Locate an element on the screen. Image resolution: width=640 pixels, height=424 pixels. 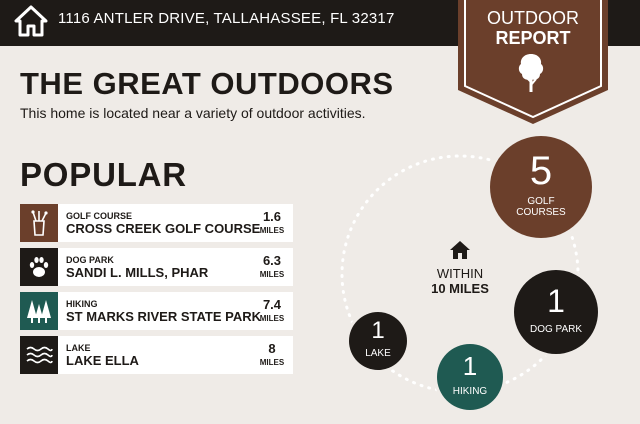
within-distance: 10 MILES is located at coordinates (460, 288).